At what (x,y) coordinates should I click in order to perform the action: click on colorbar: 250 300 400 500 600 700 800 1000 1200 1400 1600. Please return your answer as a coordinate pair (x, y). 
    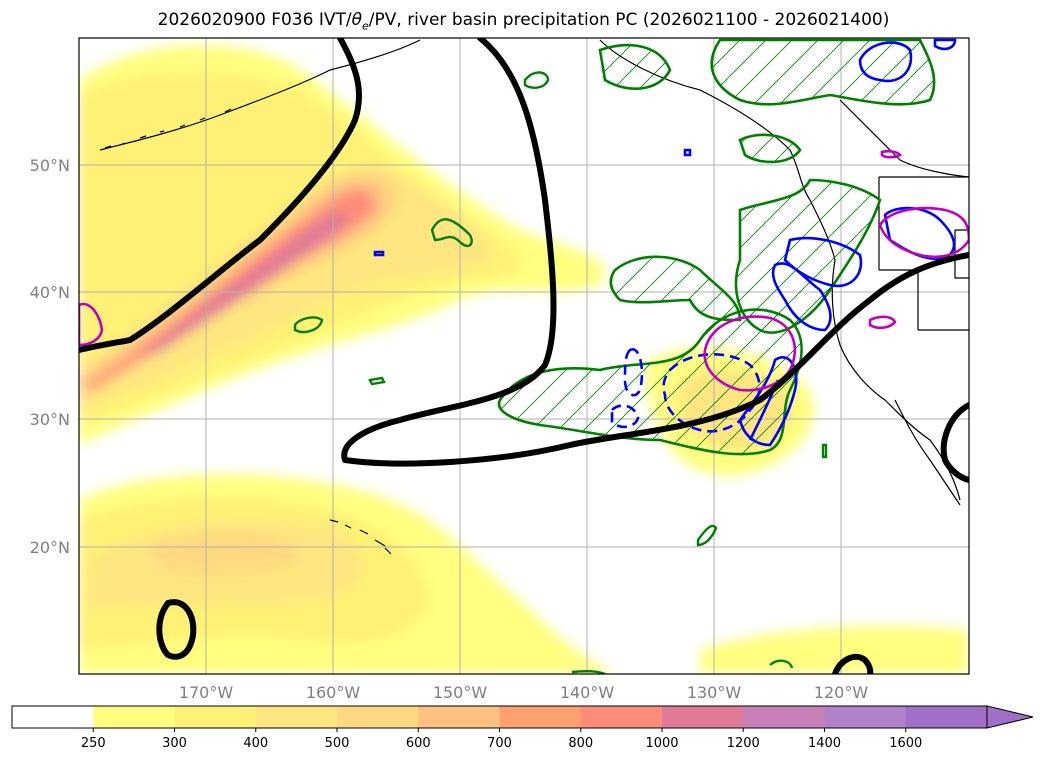
    Looking at the image, I should click on (522, 728).